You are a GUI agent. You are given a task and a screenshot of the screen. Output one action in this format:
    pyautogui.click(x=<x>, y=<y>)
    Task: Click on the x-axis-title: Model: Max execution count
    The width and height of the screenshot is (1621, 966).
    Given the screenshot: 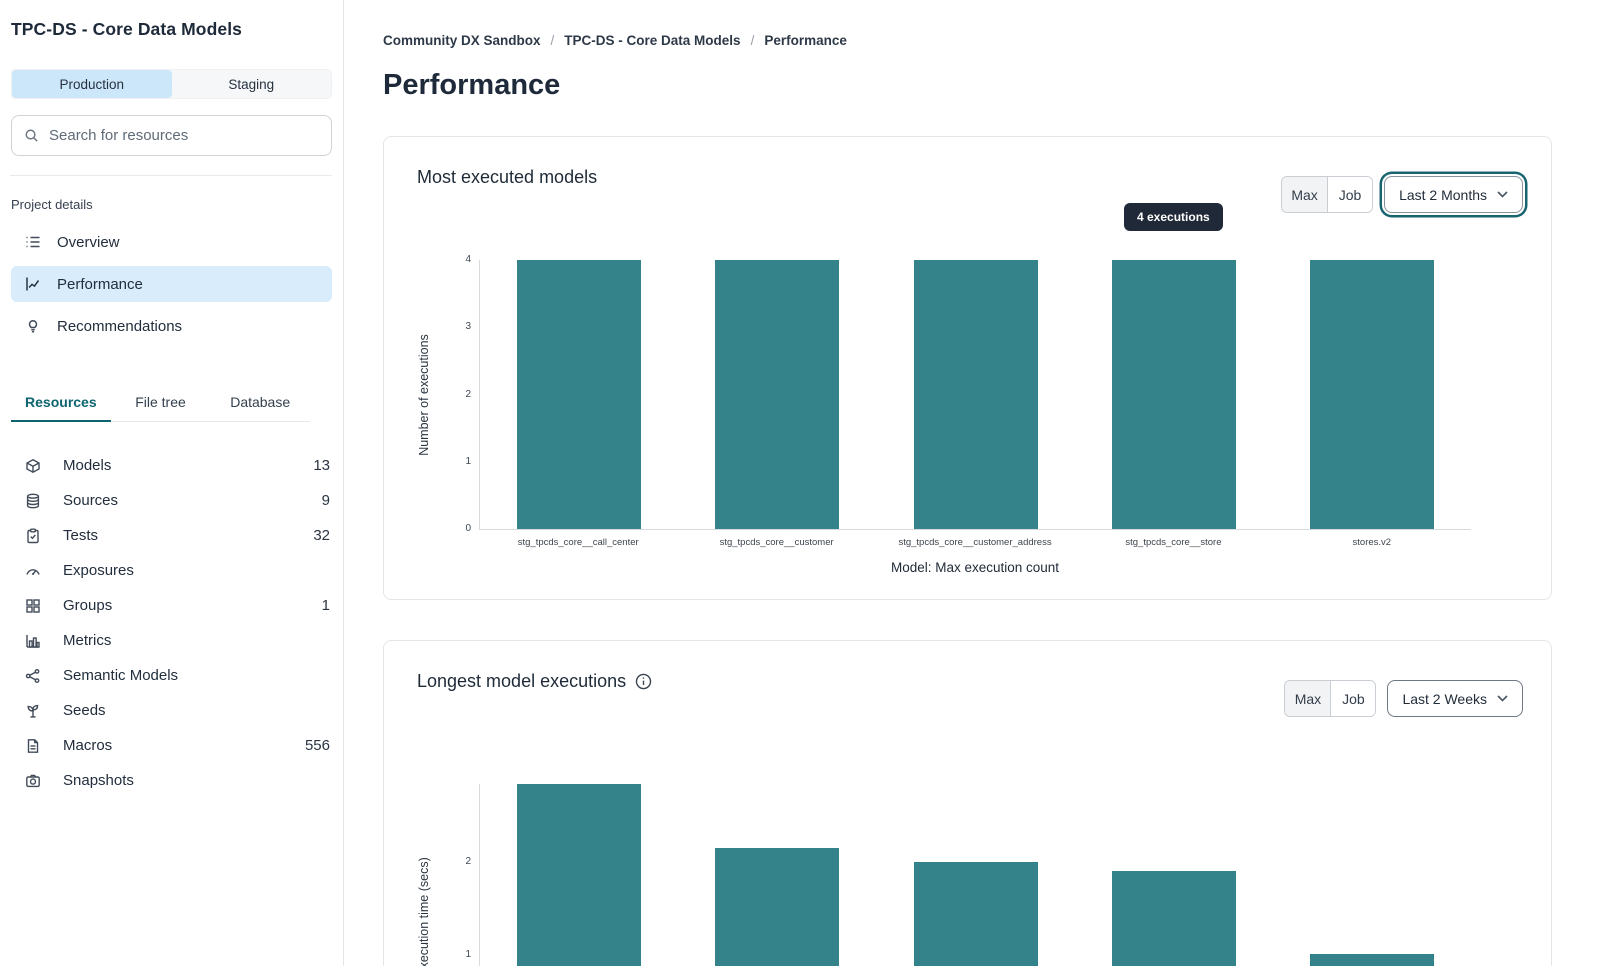 What is the action you would take?
    pyautogui.click(x=975, y=567)
    